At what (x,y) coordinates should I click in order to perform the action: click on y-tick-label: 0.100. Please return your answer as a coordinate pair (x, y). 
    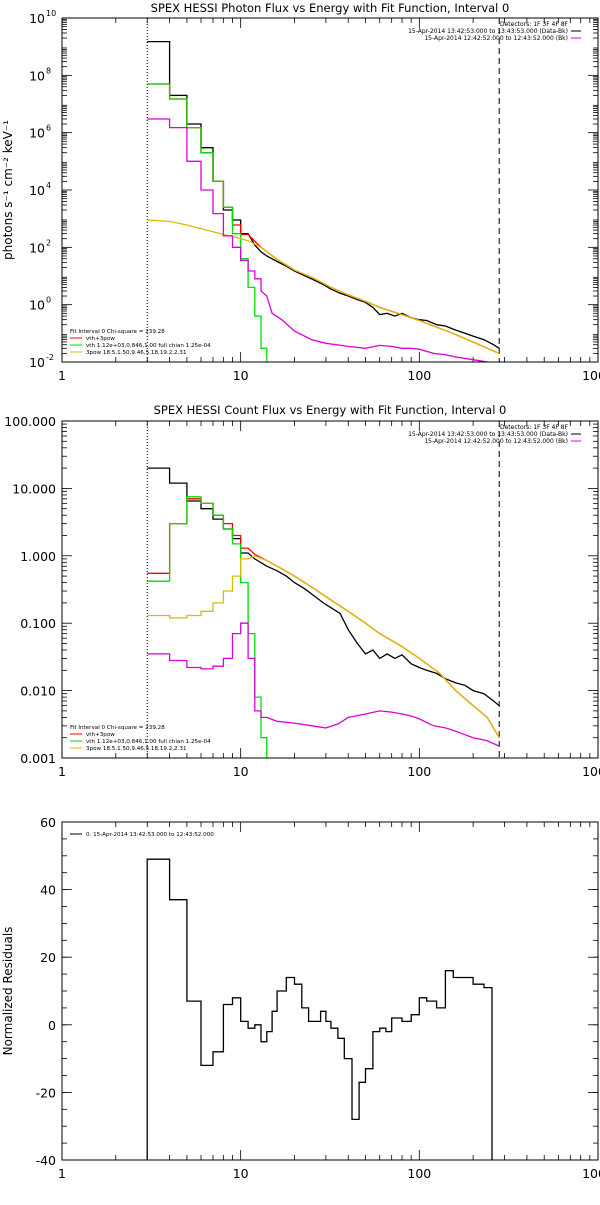
    Looking at the image, I should click on (38, 623).